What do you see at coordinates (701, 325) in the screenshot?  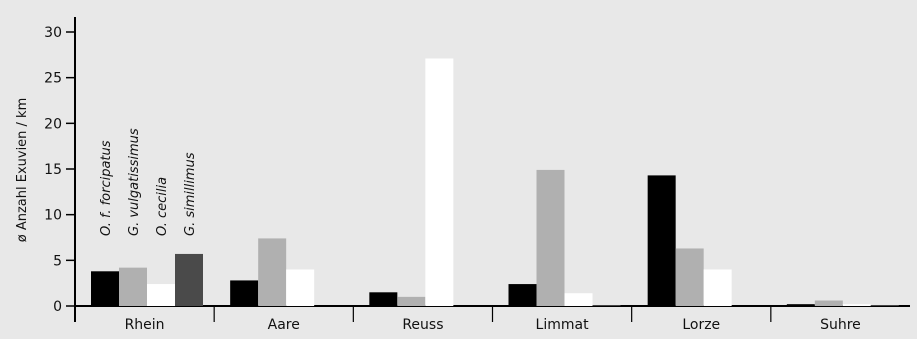 I see `x-tick-label: Lorze` at bounding box center [701, 325].